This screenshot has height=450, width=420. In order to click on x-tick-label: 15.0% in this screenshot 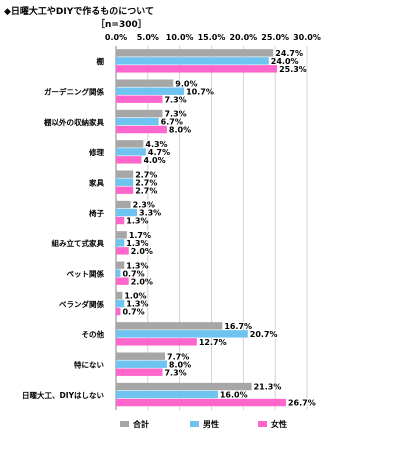, I will do `click(212, 37)`.